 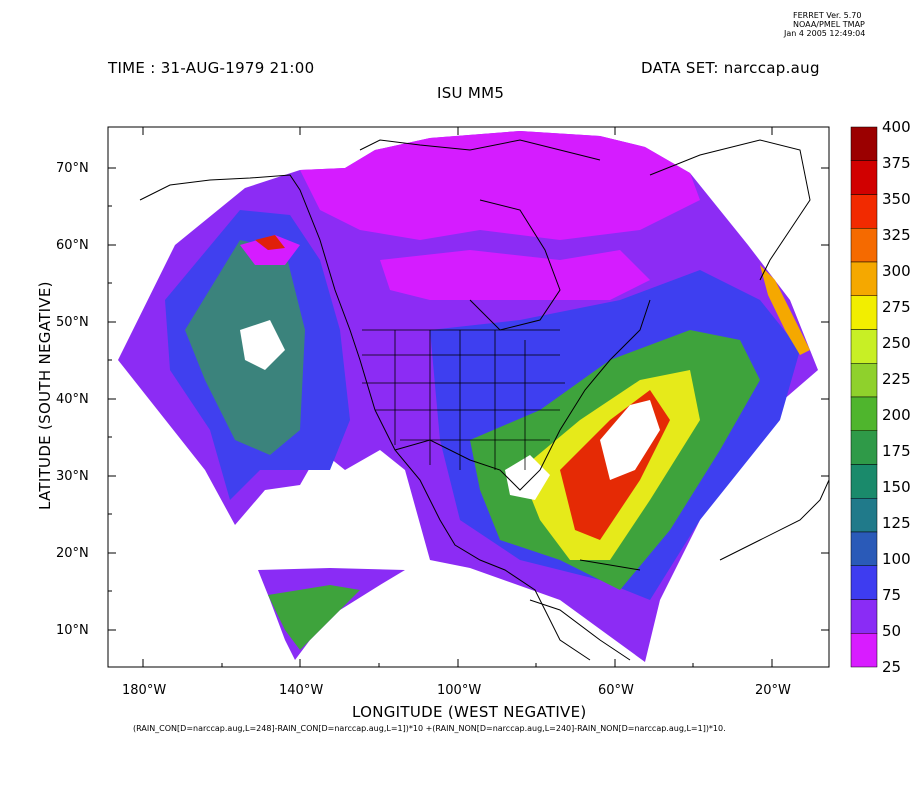 What do you see at coordinates (896, 127) in the screenshot?
I see `colorbar-label: 400` at bounding box center [896, 127].